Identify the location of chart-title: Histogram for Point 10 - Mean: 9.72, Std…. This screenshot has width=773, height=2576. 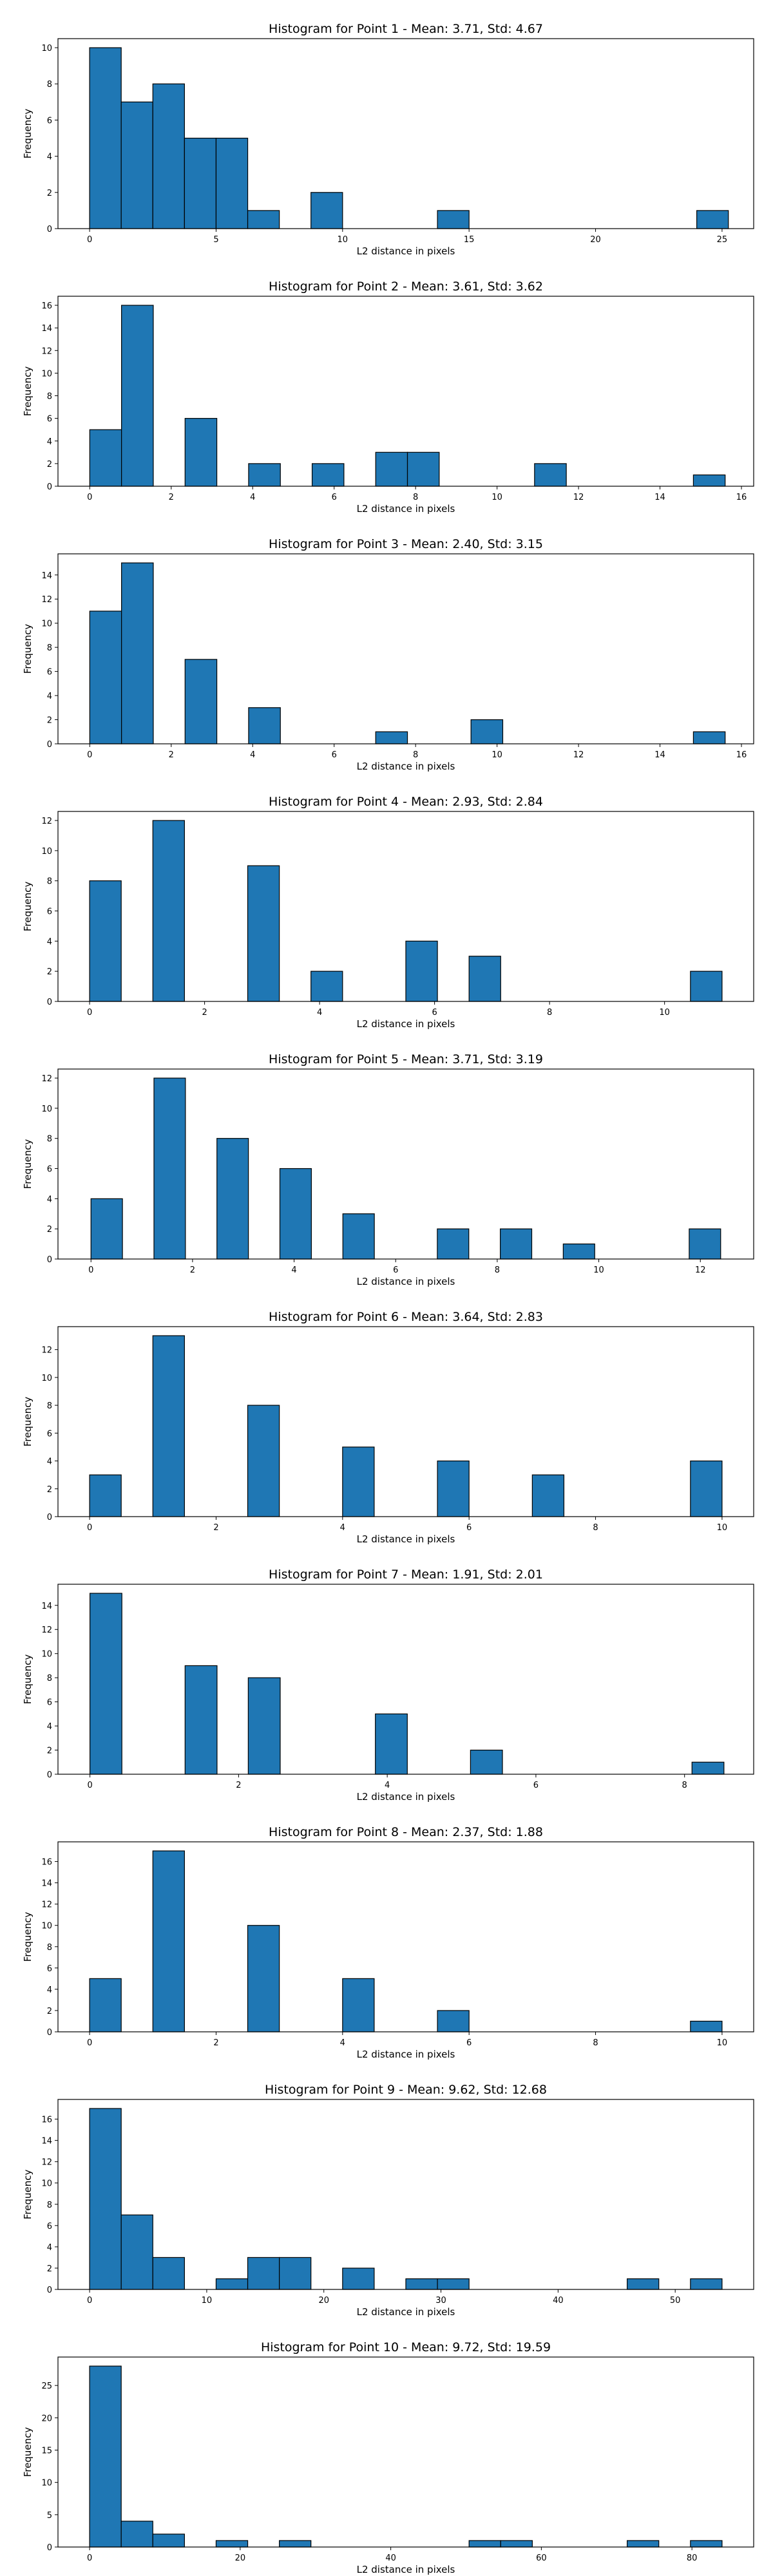
(406, 2347).